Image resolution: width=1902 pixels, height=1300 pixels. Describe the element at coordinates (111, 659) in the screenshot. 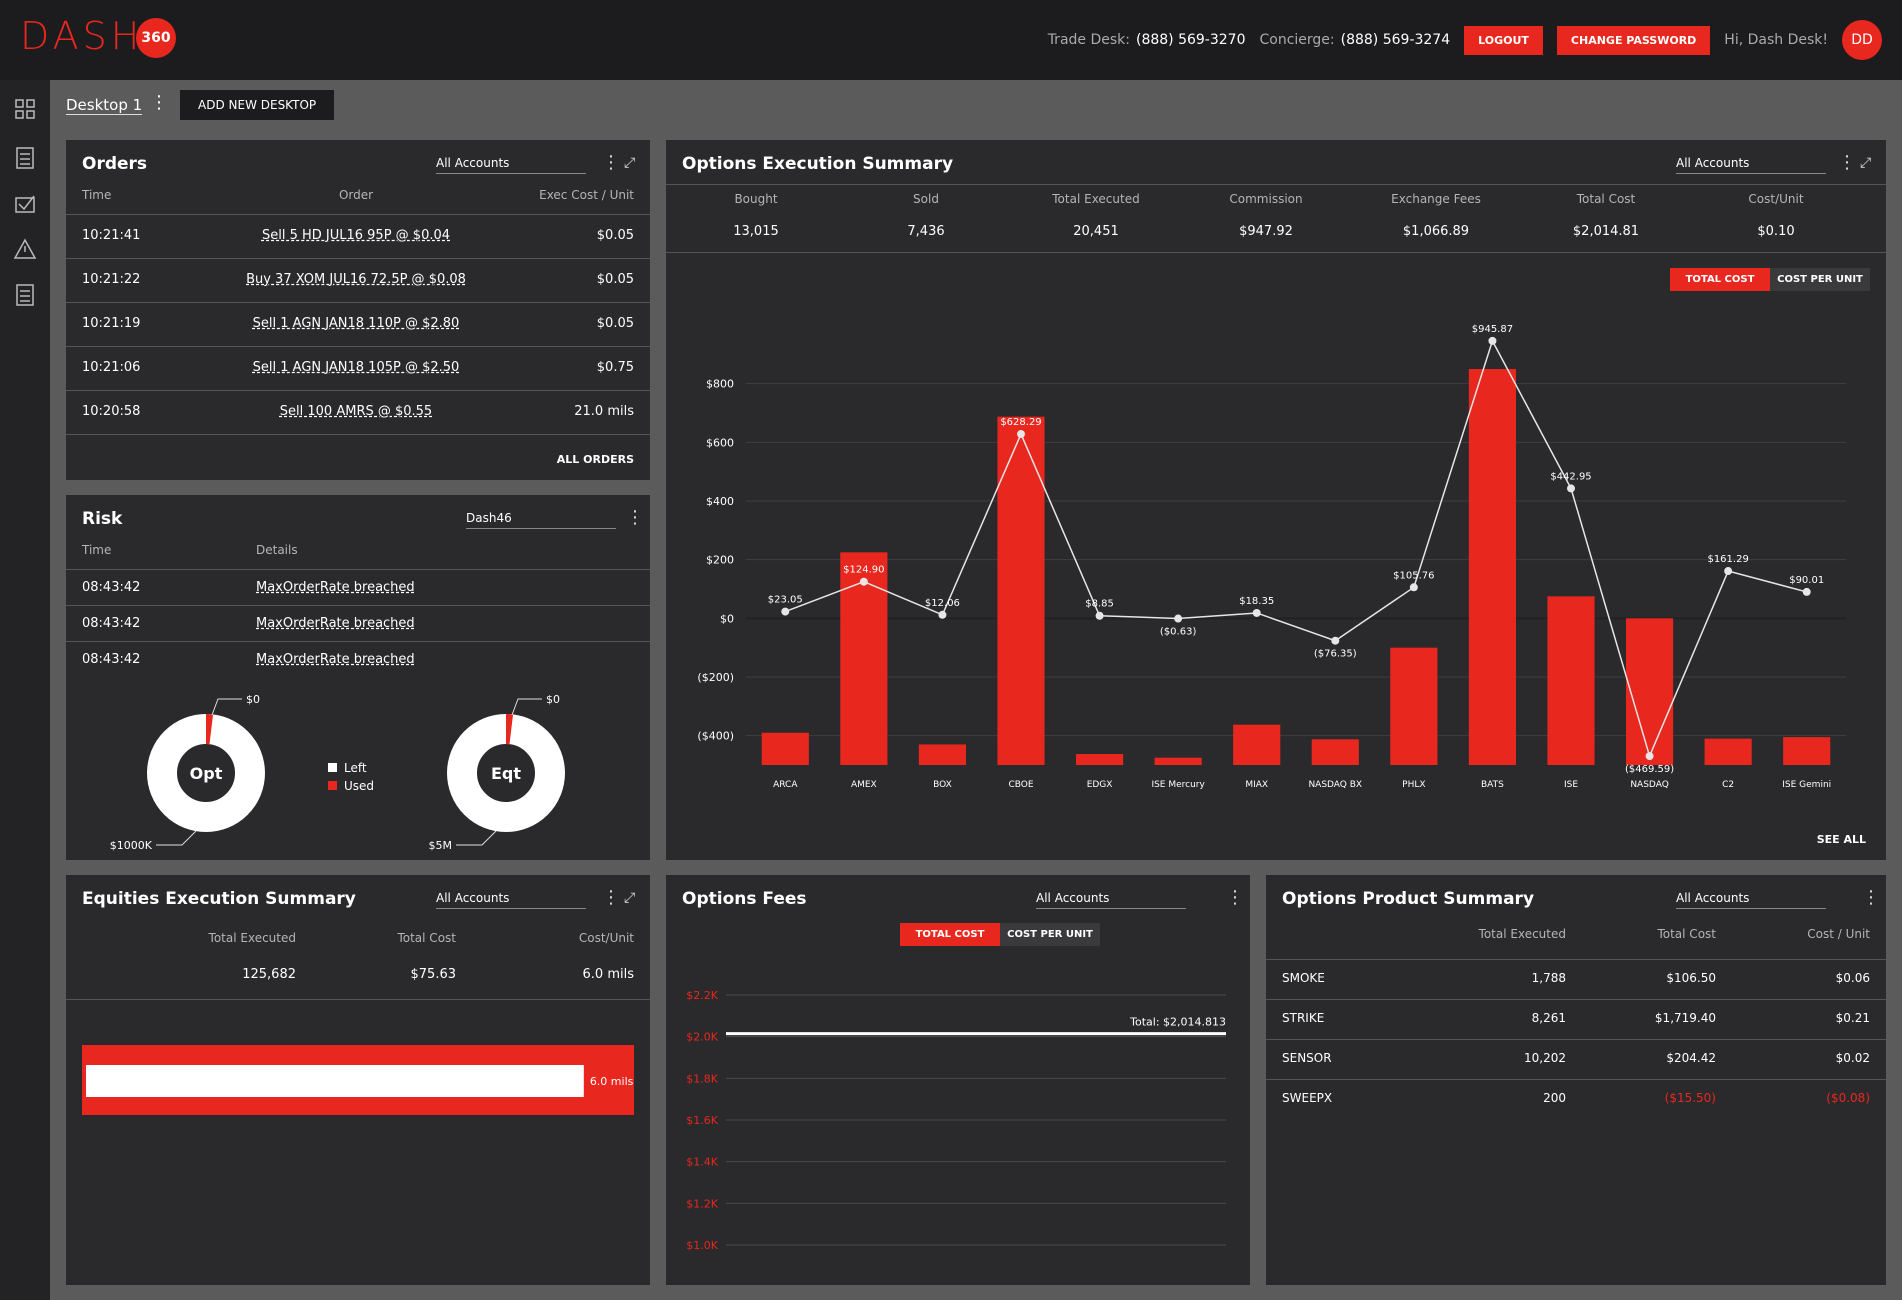

I see `risk-time: 08:43:42` at that location.